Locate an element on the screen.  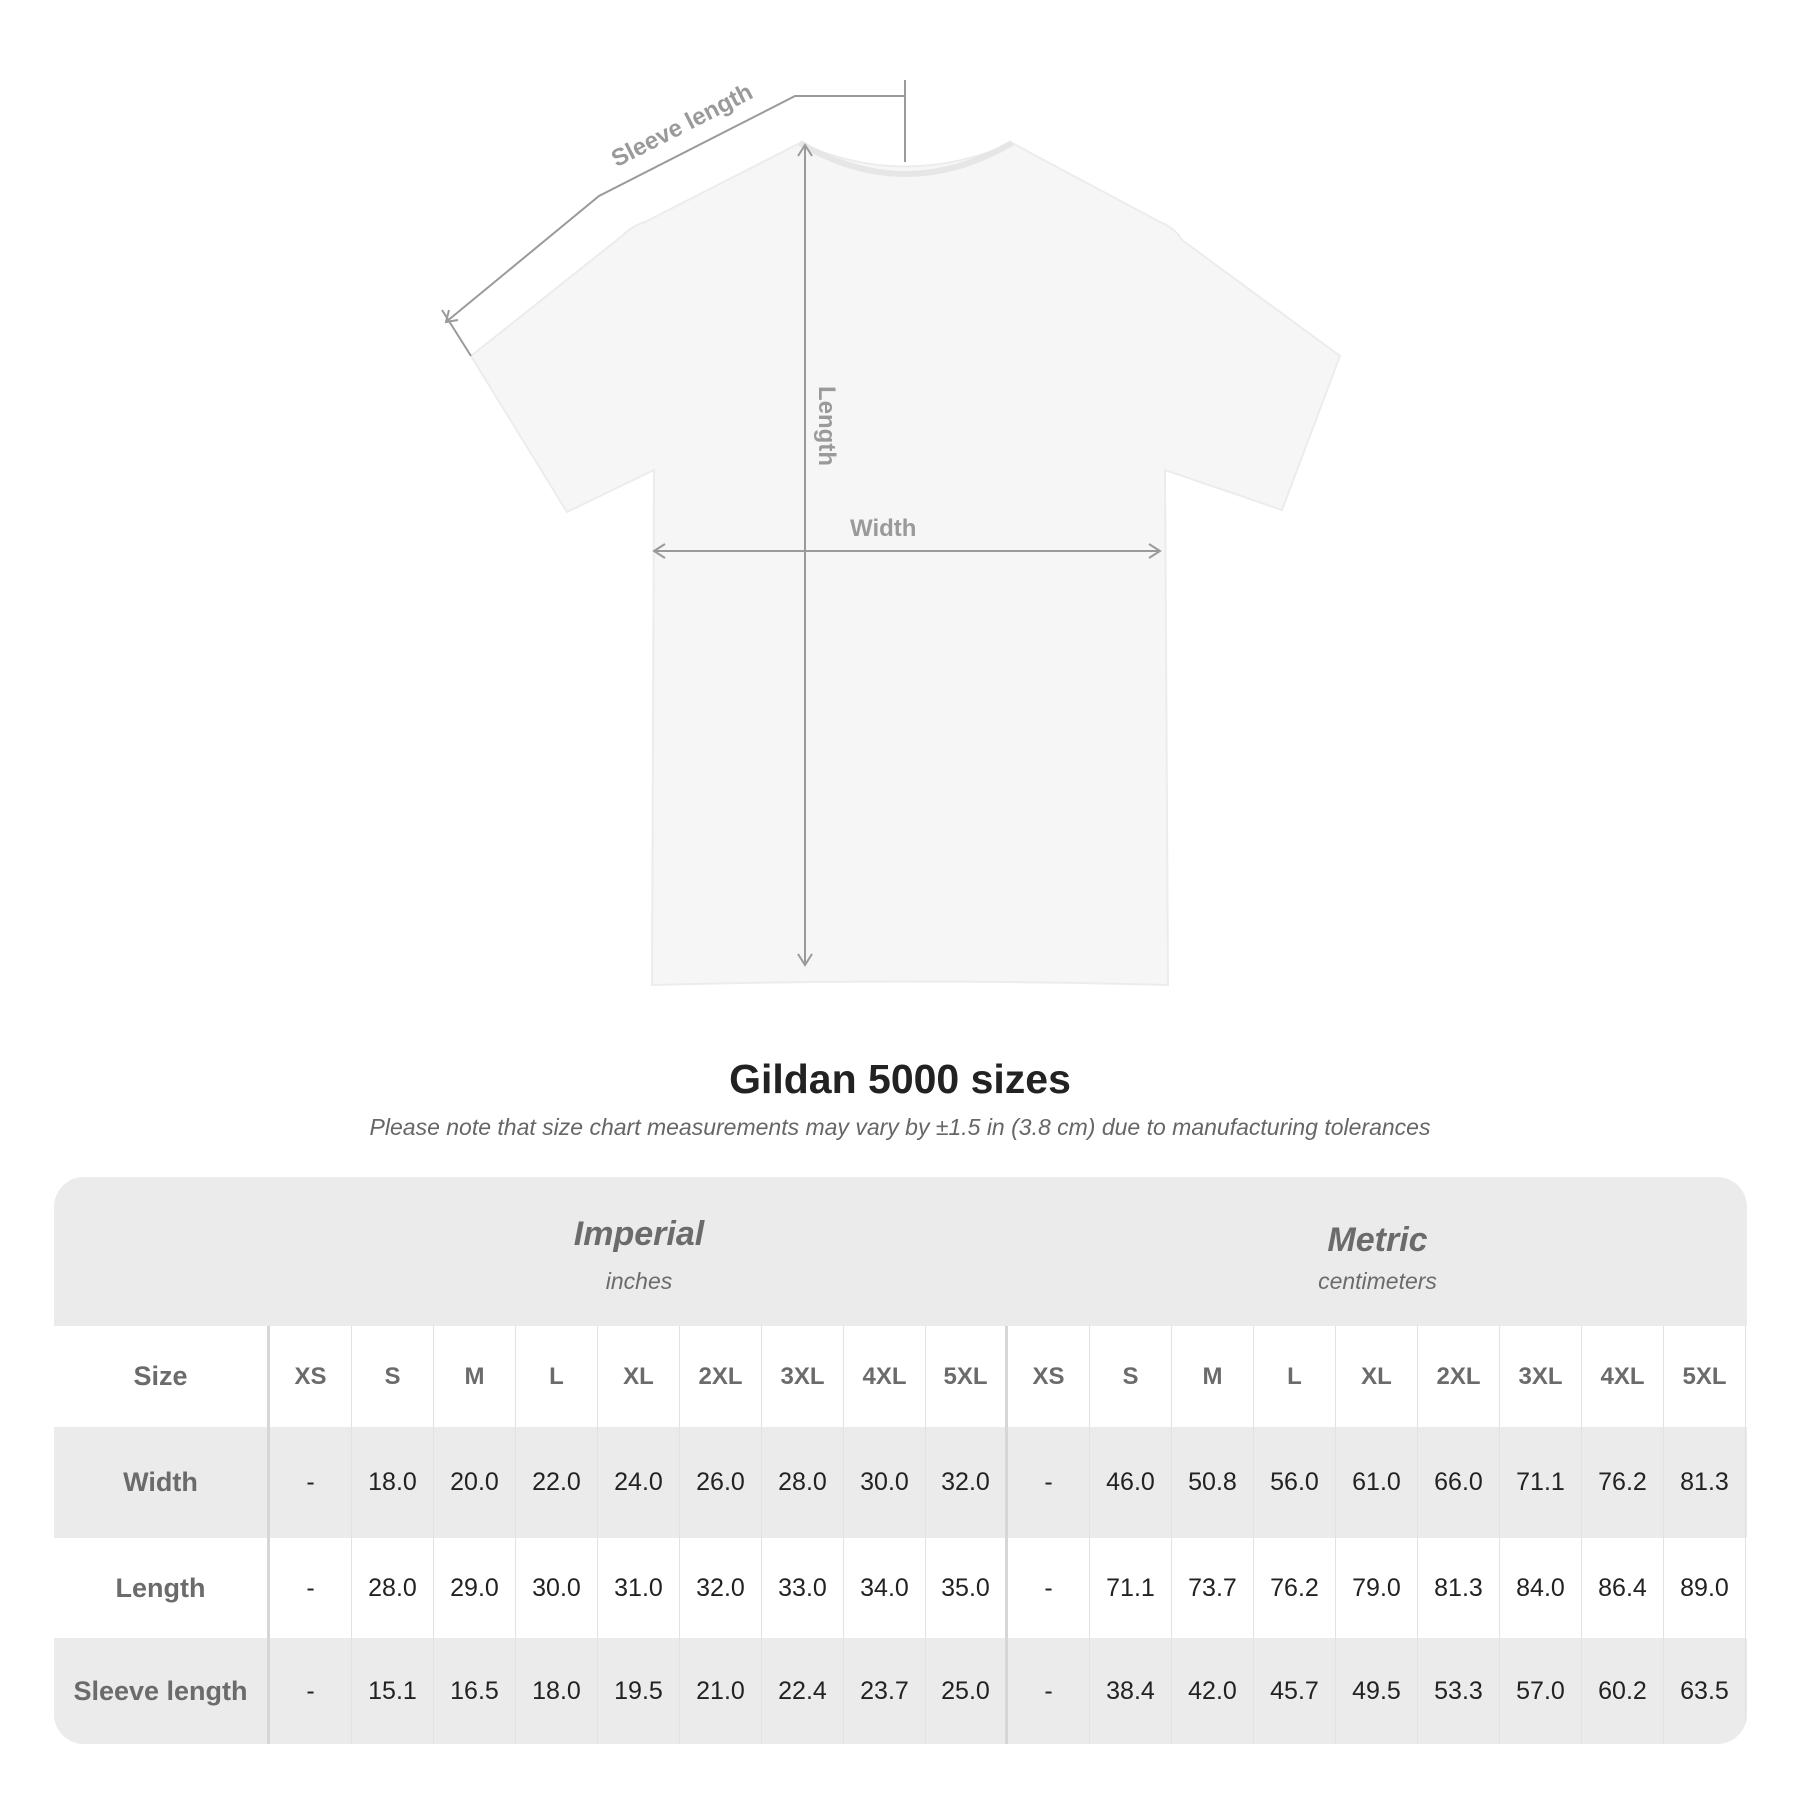
imperial-value: 26.0 is located at coordinates (721, 1482).